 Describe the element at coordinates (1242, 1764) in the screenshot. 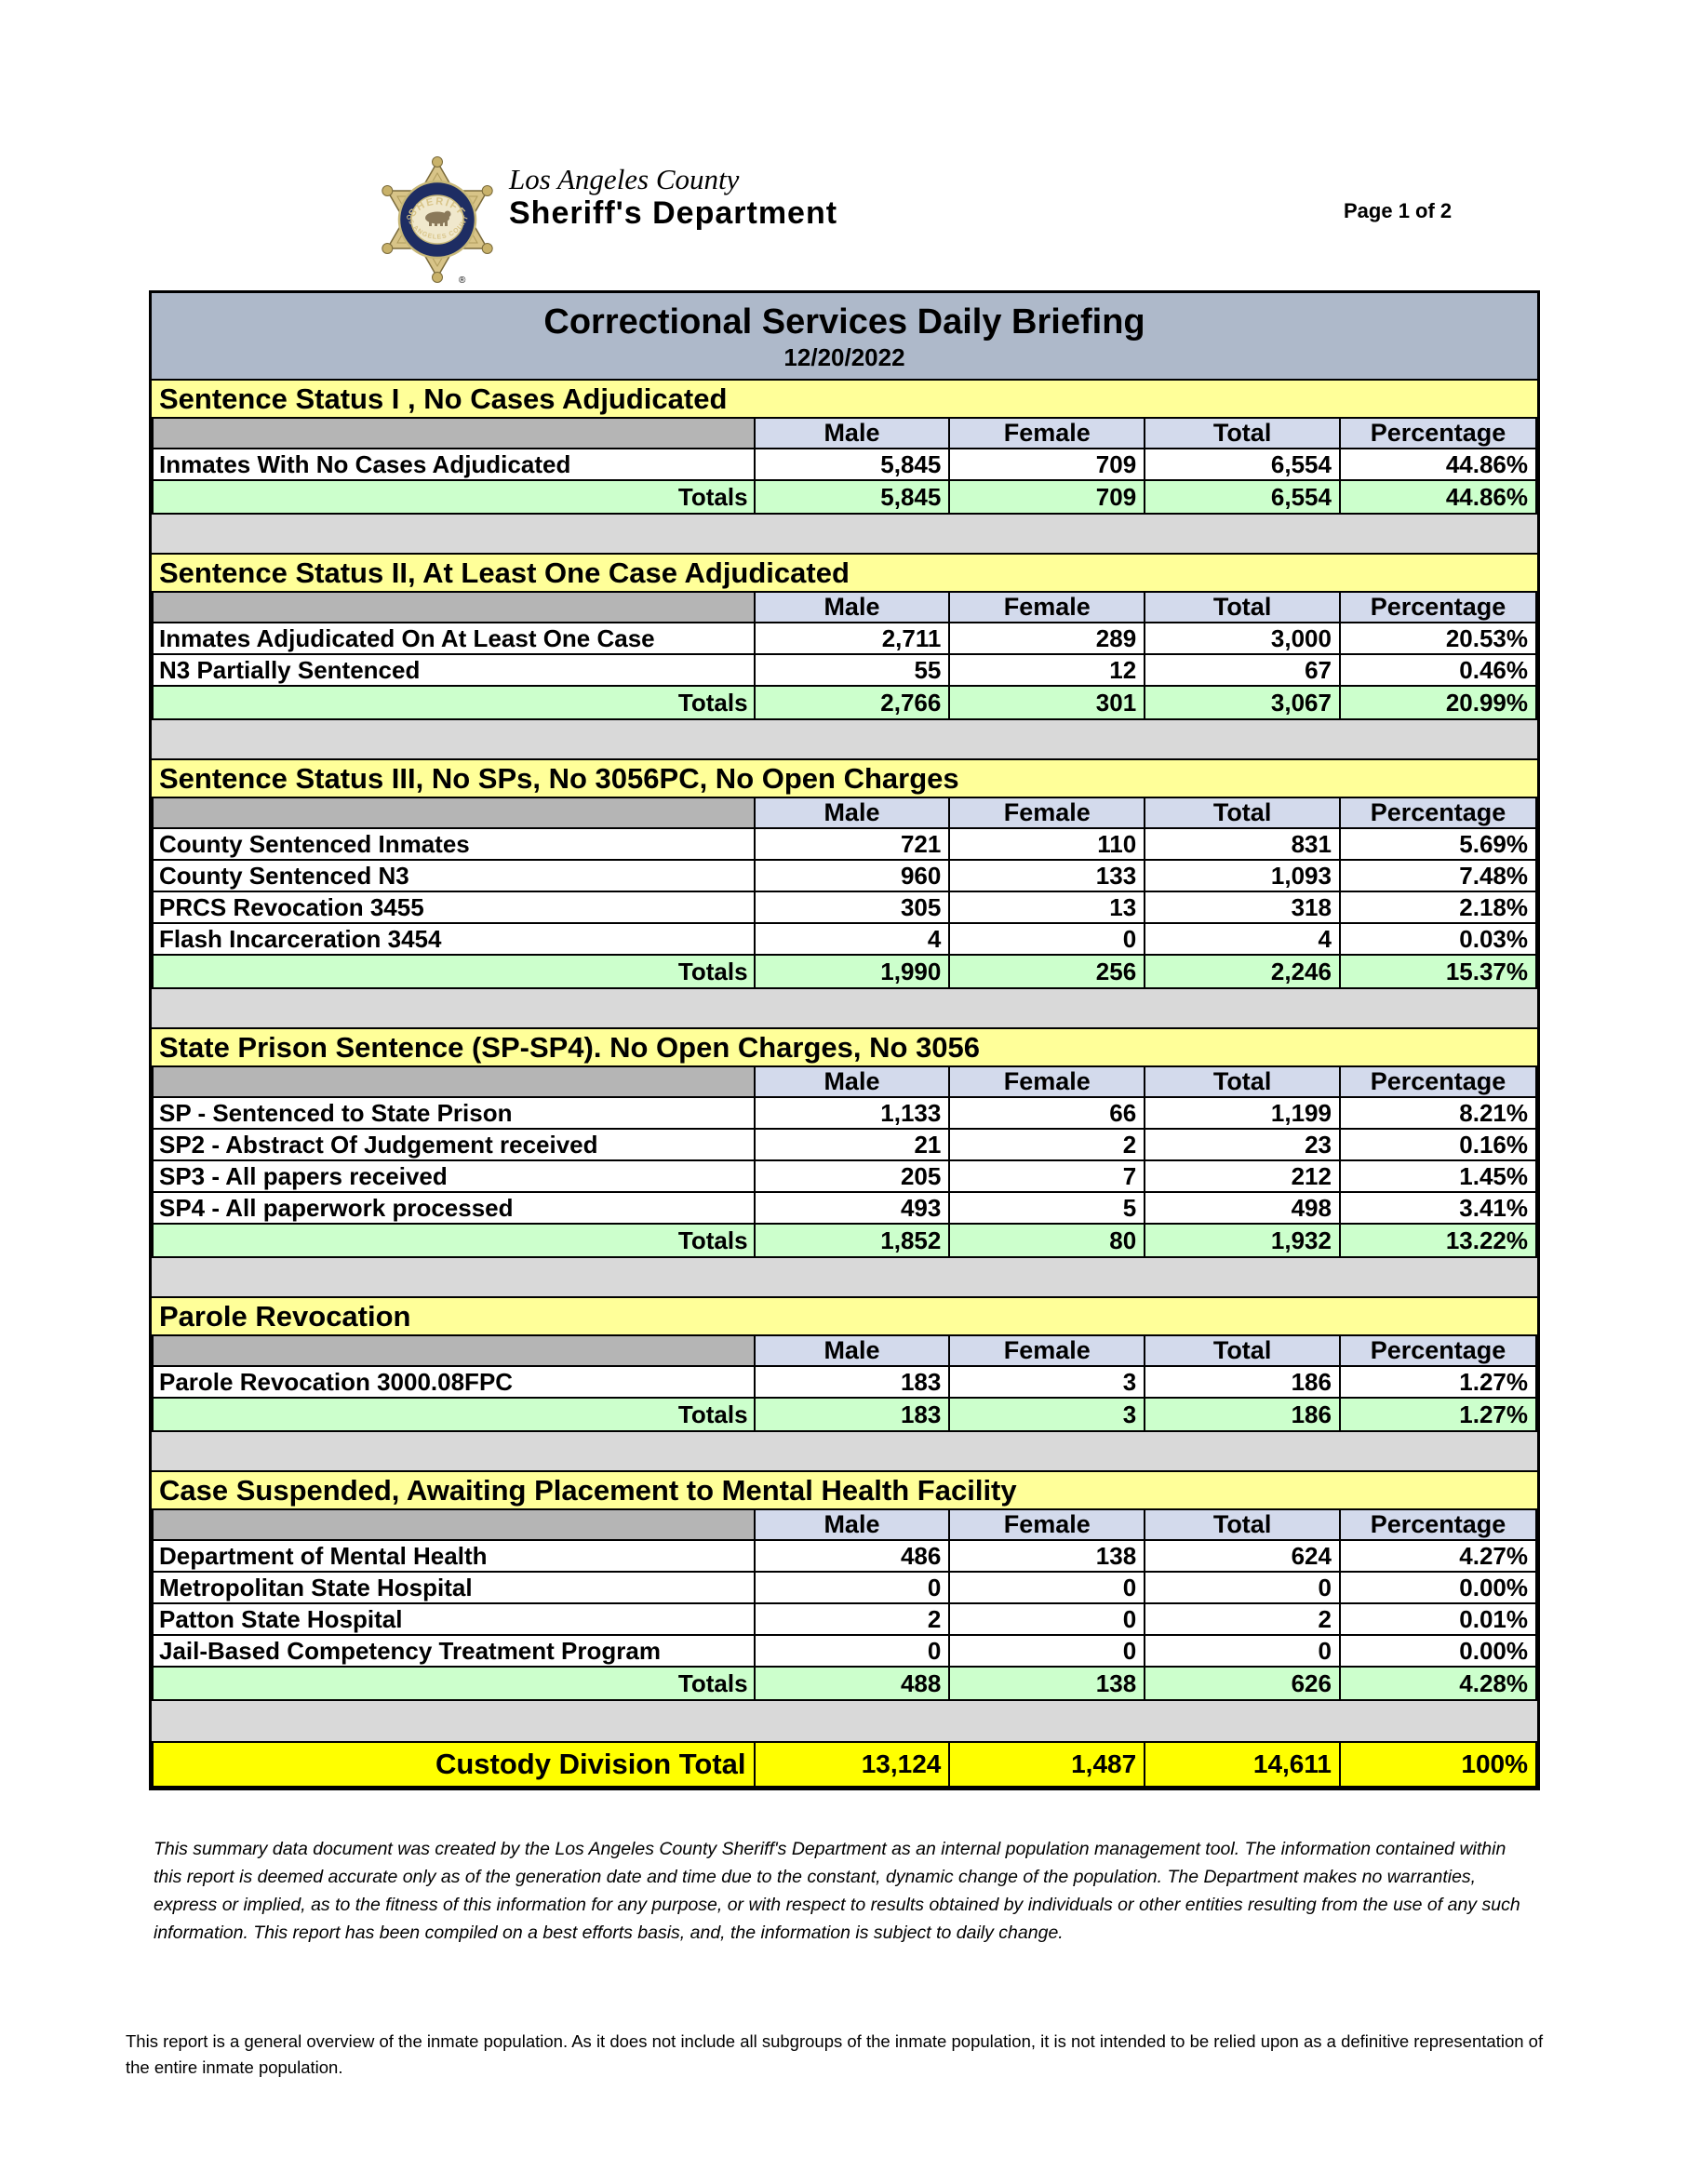

I see `custody-total-total: 14,611` at that location.